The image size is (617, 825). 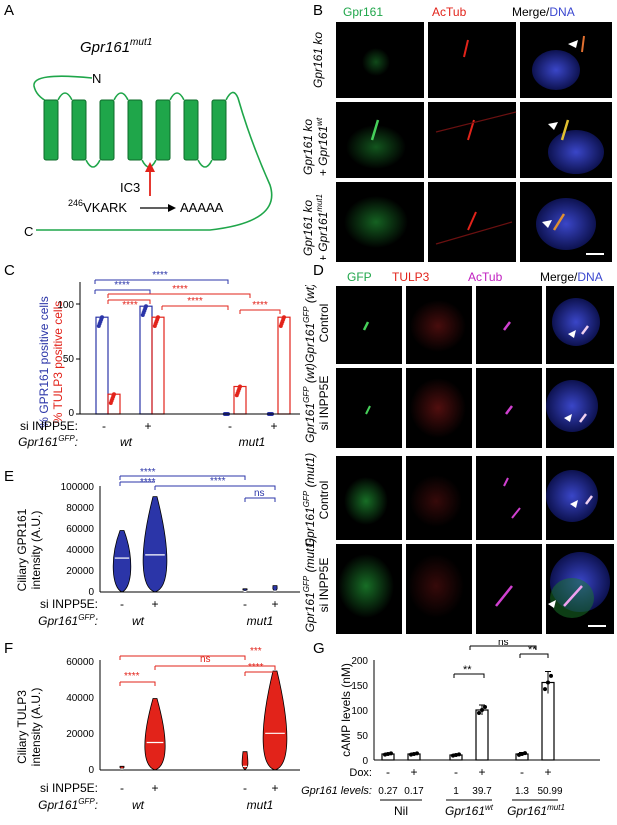 I want to click on panel-f-letter: F, so click(x=9, y=648).